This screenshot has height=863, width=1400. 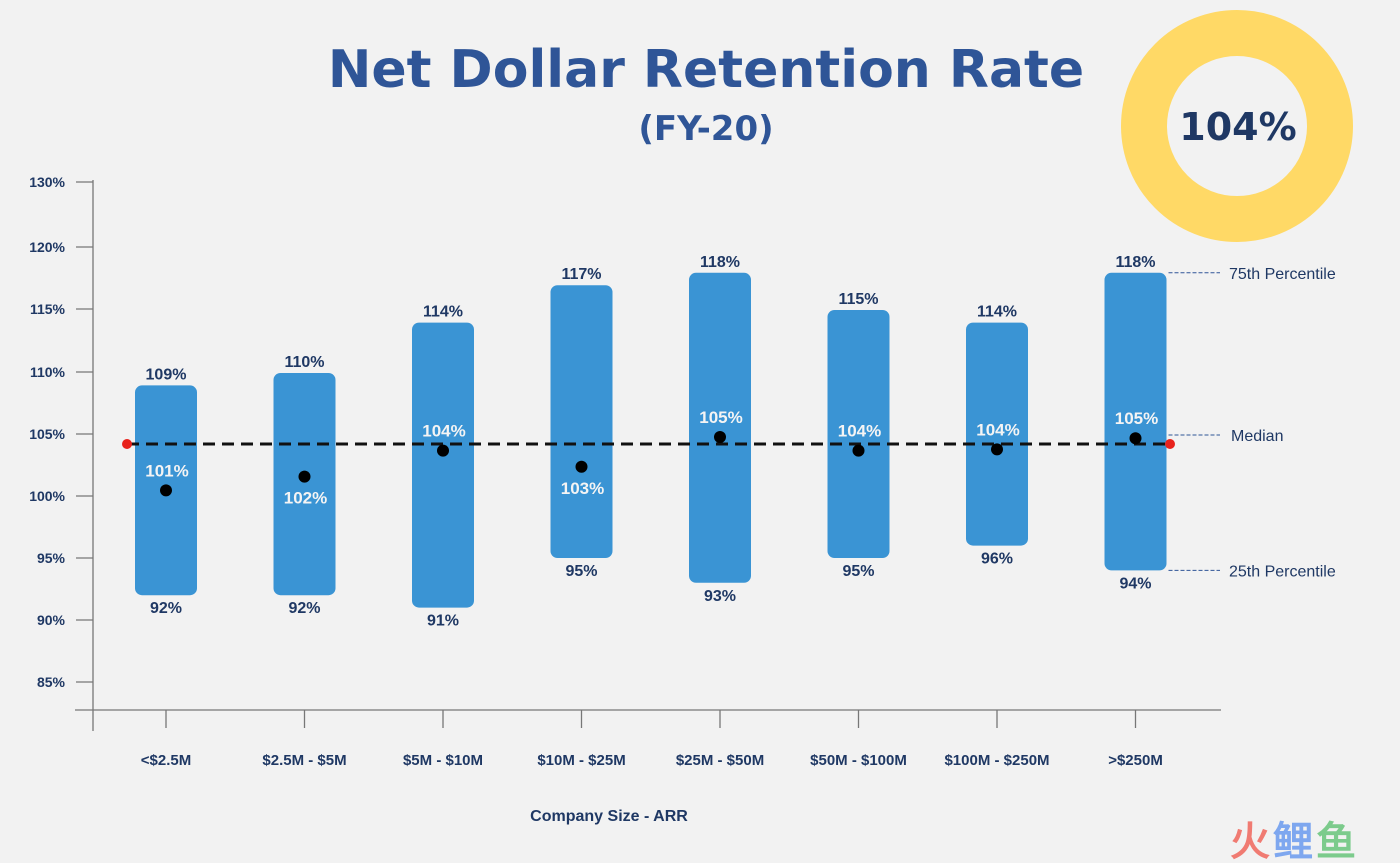 I want to click on badge-ring, so click(x=1237, y=126).